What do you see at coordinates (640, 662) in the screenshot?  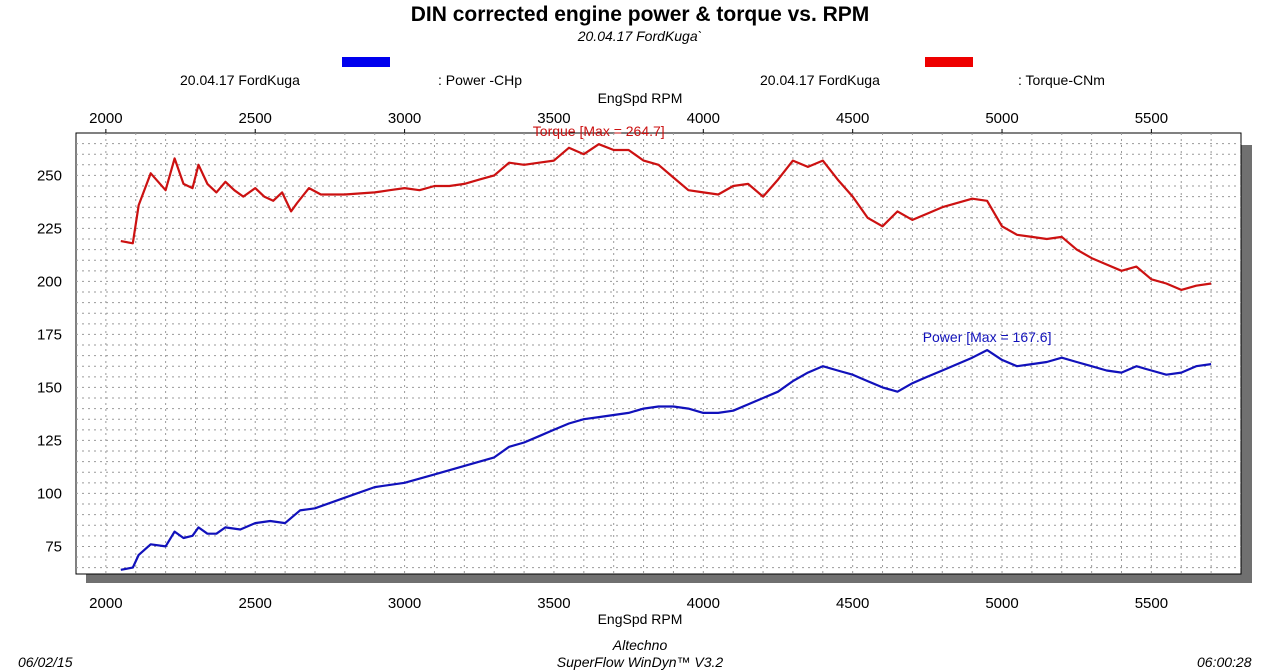 I see `footer-software: SuperFlow WinDyn™ V3.2` at bounding box center [640, 662].